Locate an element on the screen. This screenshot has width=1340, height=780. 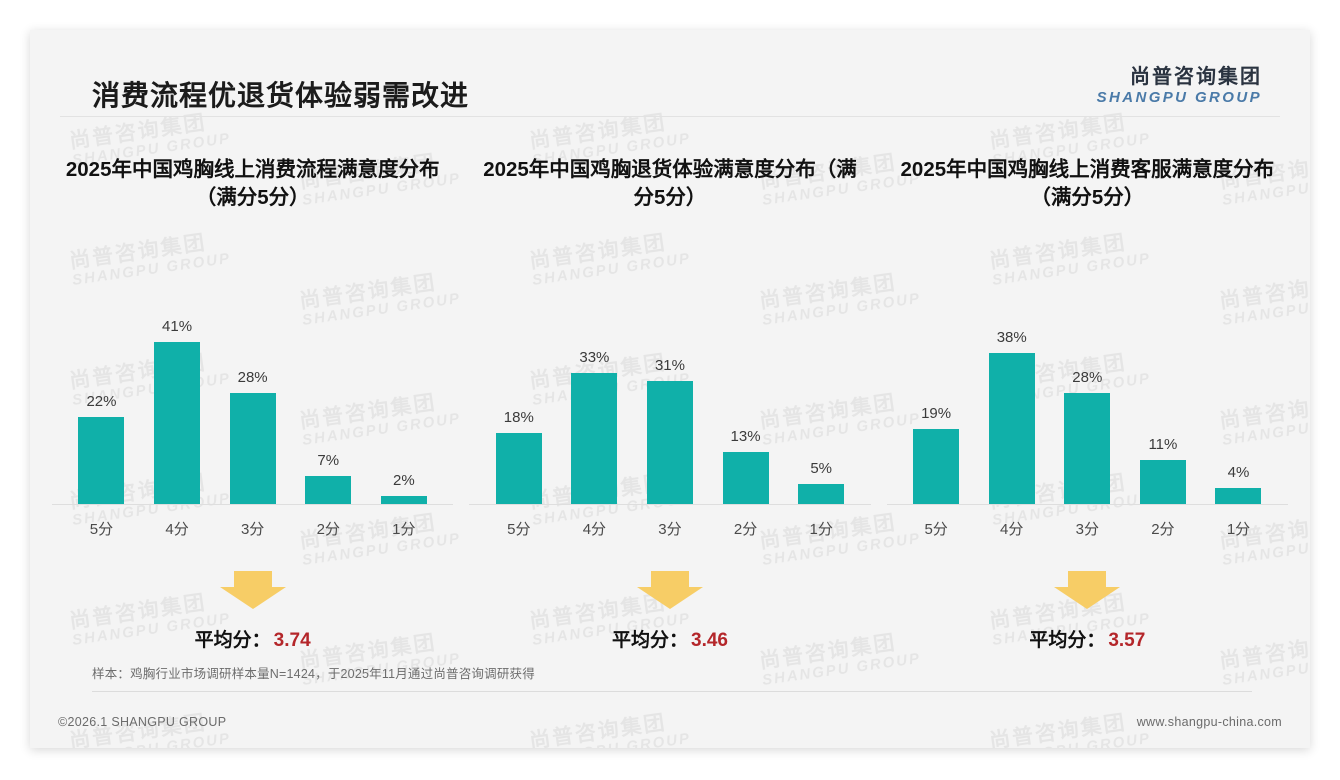
bar-group-3: 19% 38% 28% 11% 4% is located at coordinates (1087, 398).